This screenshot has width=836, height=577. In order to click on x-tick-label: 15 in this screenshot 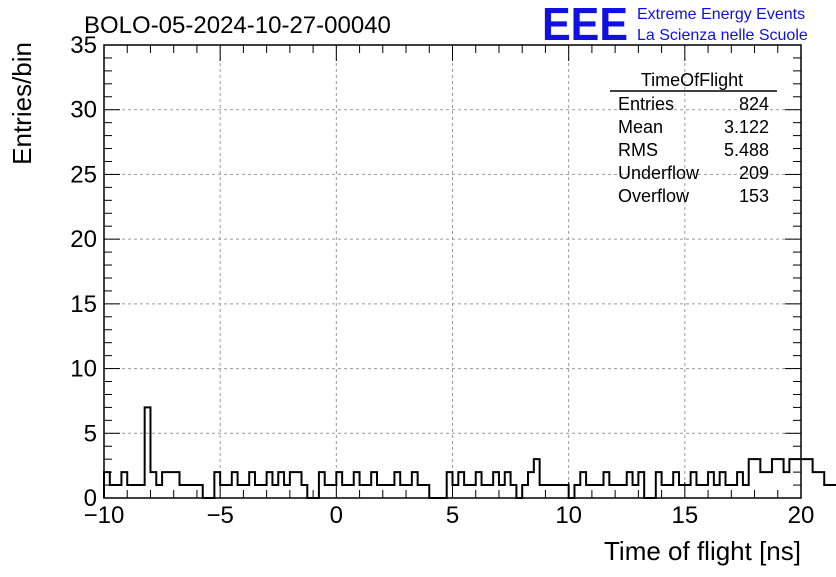, I will do `click(684, 515)`.